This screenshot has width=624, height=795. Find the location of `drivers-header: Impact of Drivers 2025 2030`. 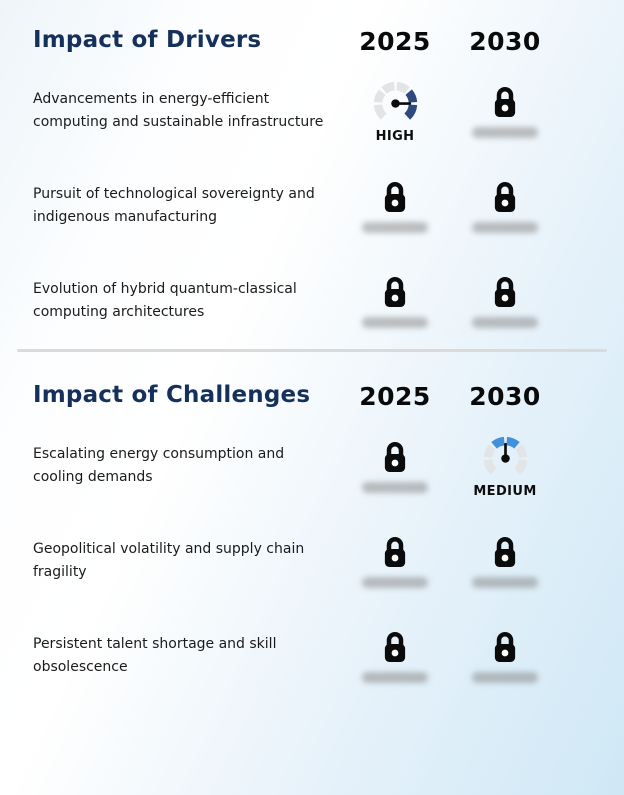

drivers-header: Impact of Drivers 2025 2030 is located at coordinates (296, 31).